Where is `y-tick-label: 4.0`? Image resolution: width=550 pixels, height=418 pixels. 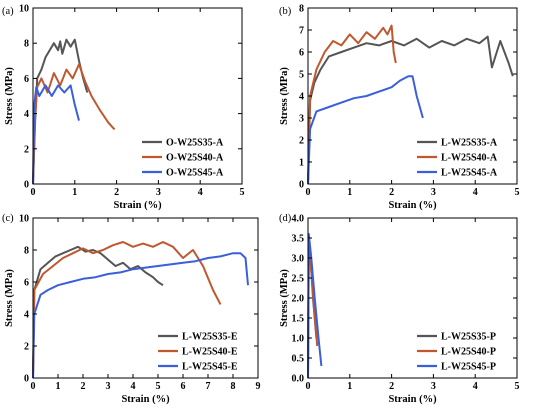 y-tick-label: 4.0 is located at coordinates (298, 219).